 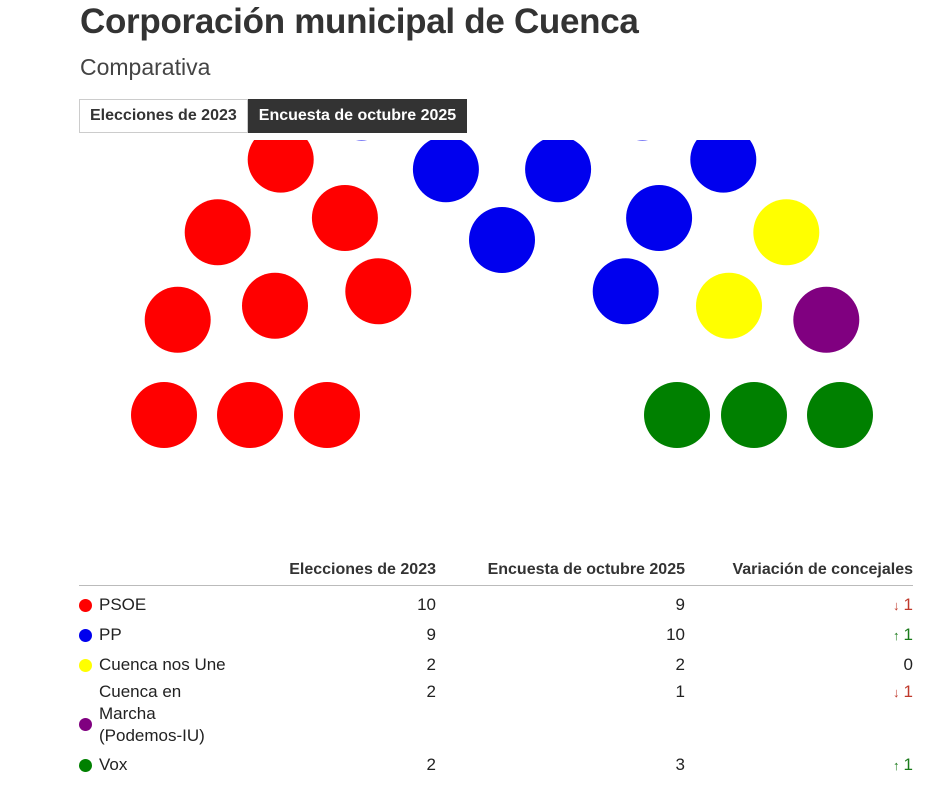 I want to click on value-2025: 2, so click(x=680, y=664).